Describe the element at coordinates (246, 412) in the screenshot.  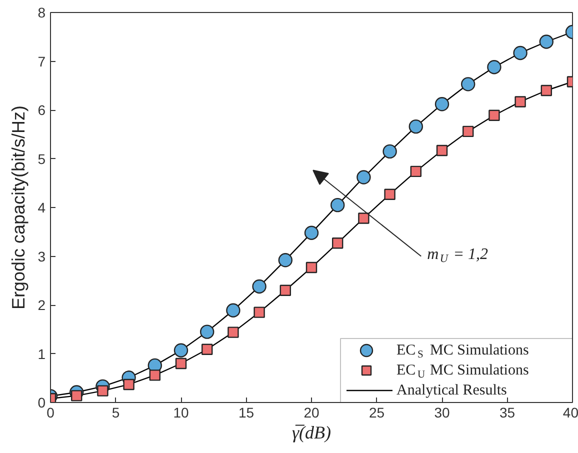
I see `x-tick-label: 15` at that location.